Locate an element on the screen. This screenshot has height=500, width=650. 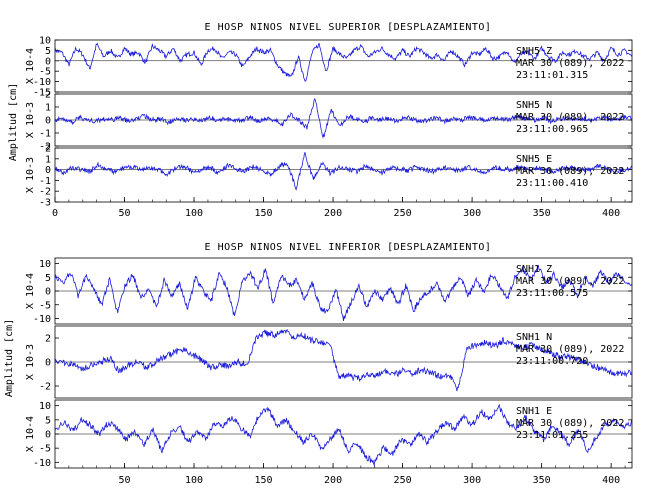
annotation-time: 23:11:00.720 is located at coordinates (552, 361).